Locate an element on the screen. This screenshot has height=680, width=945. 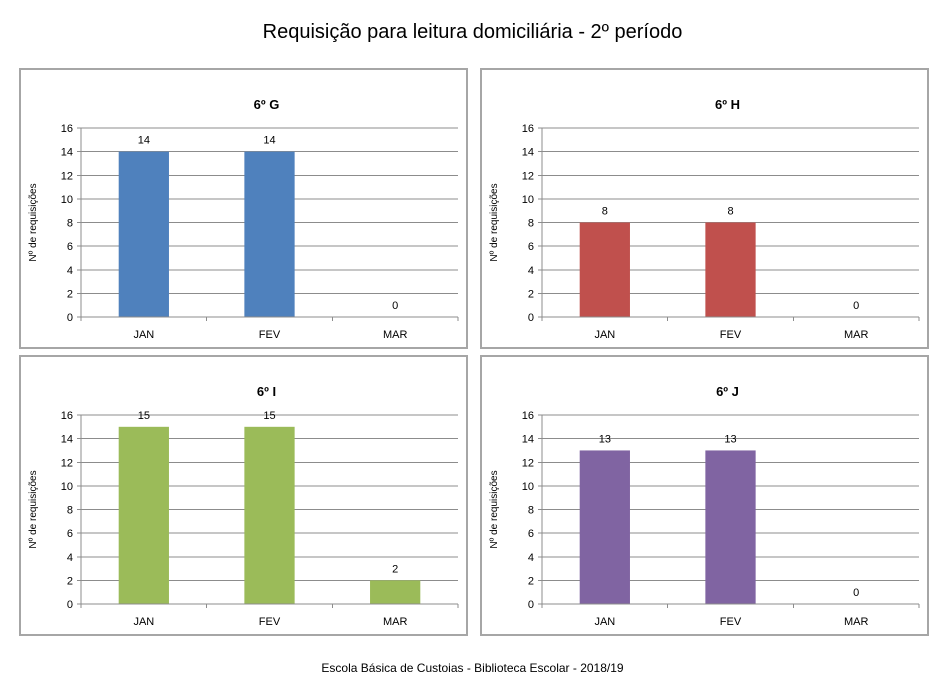
chart-title: 6º H is located at coordinates (727, 104).